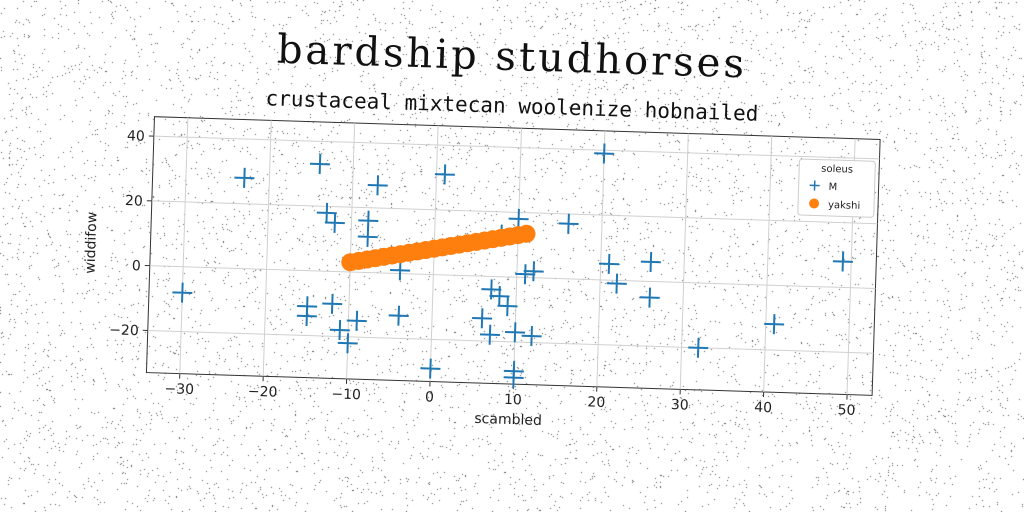 The image size is (1024, 517). Describe the element at coordinates (846, 410) in the screenshot. I see `x-tick-label: 50` at that location.